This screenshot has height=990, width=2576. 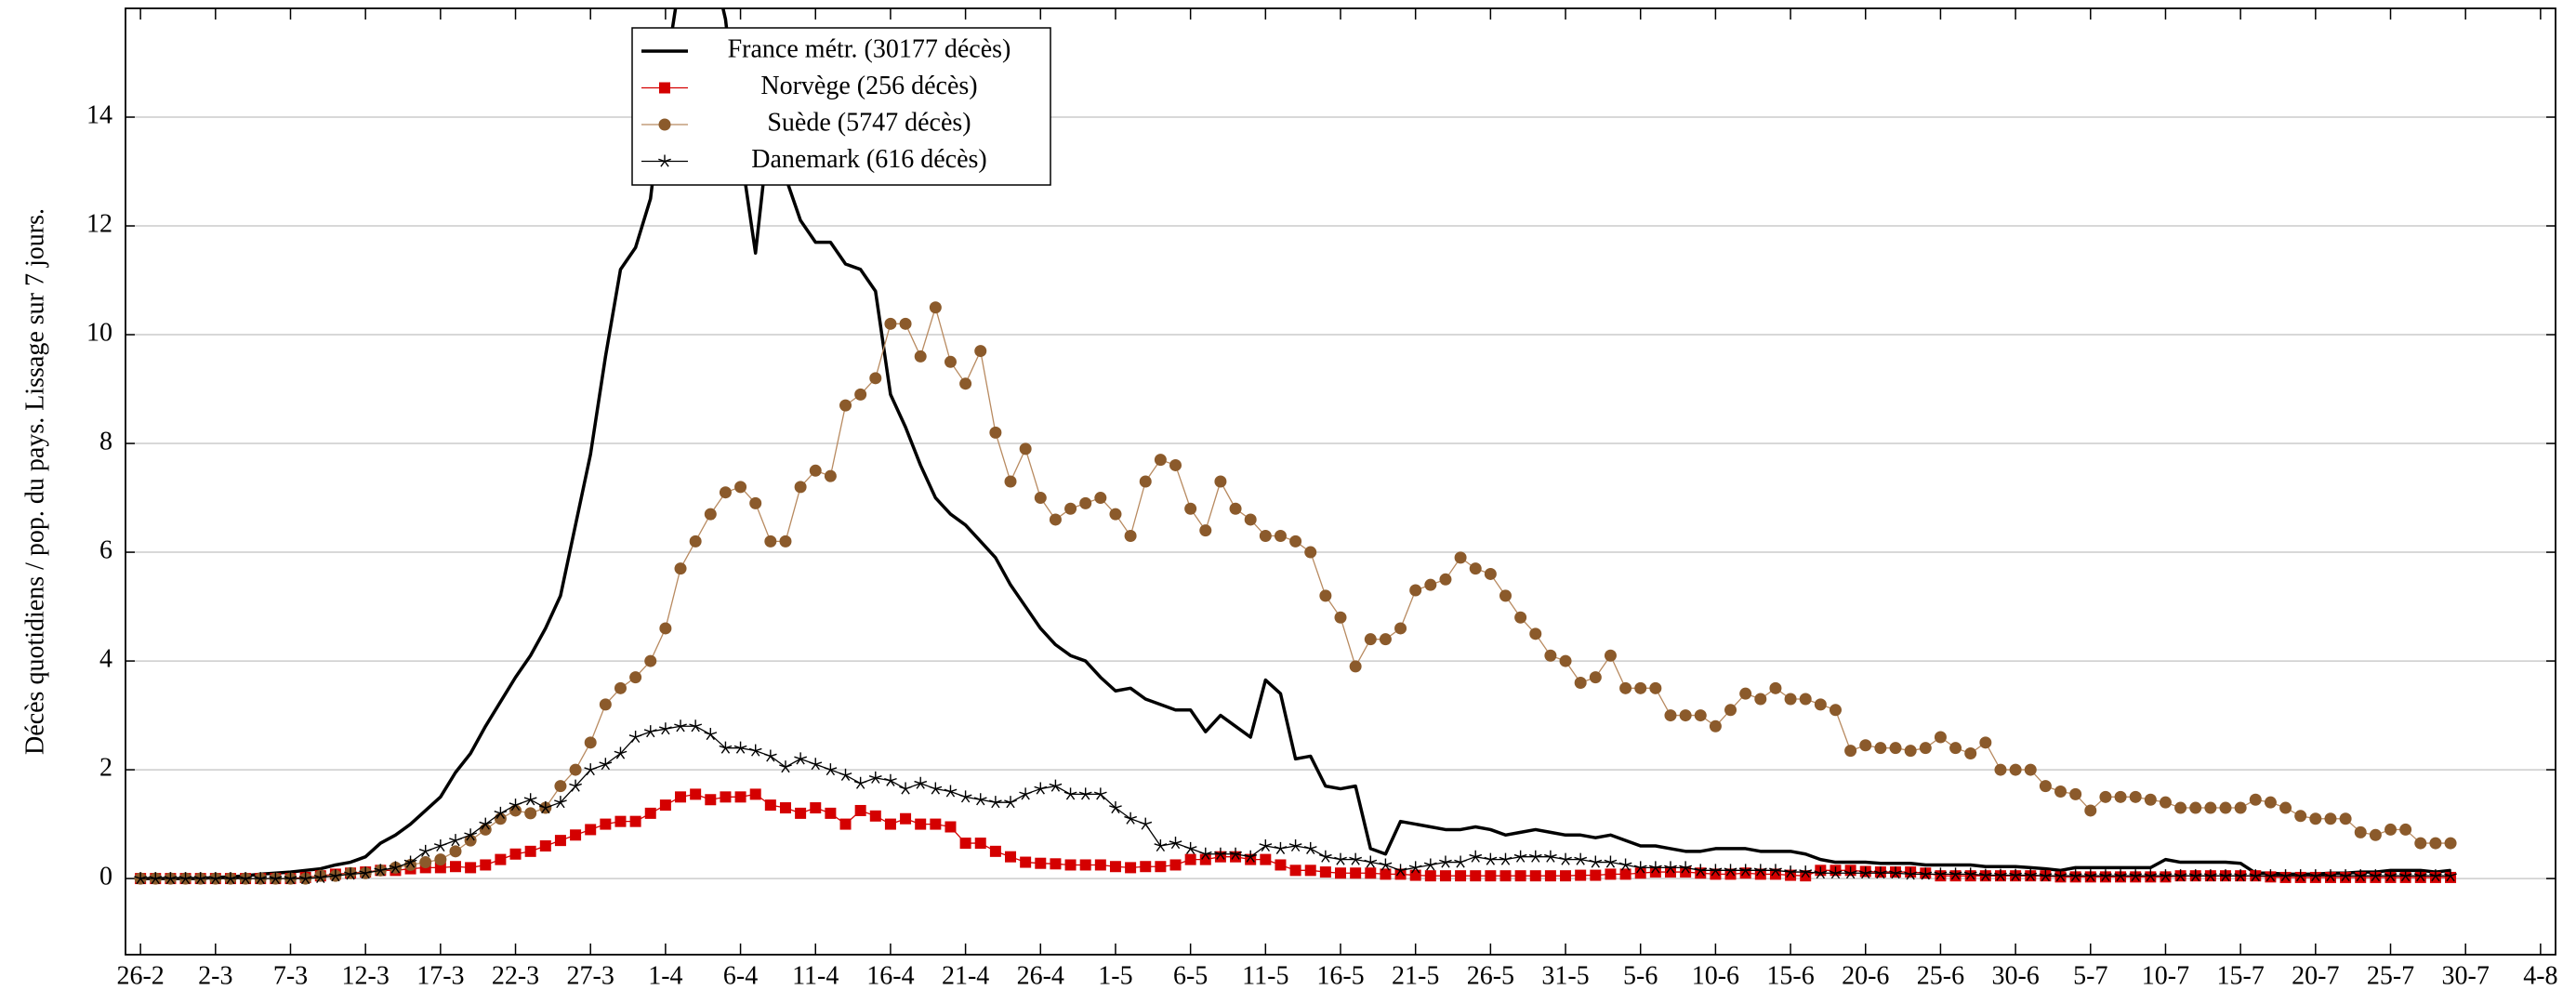 I want to click on y-tick-label: 8, so click(x=105, y=441).